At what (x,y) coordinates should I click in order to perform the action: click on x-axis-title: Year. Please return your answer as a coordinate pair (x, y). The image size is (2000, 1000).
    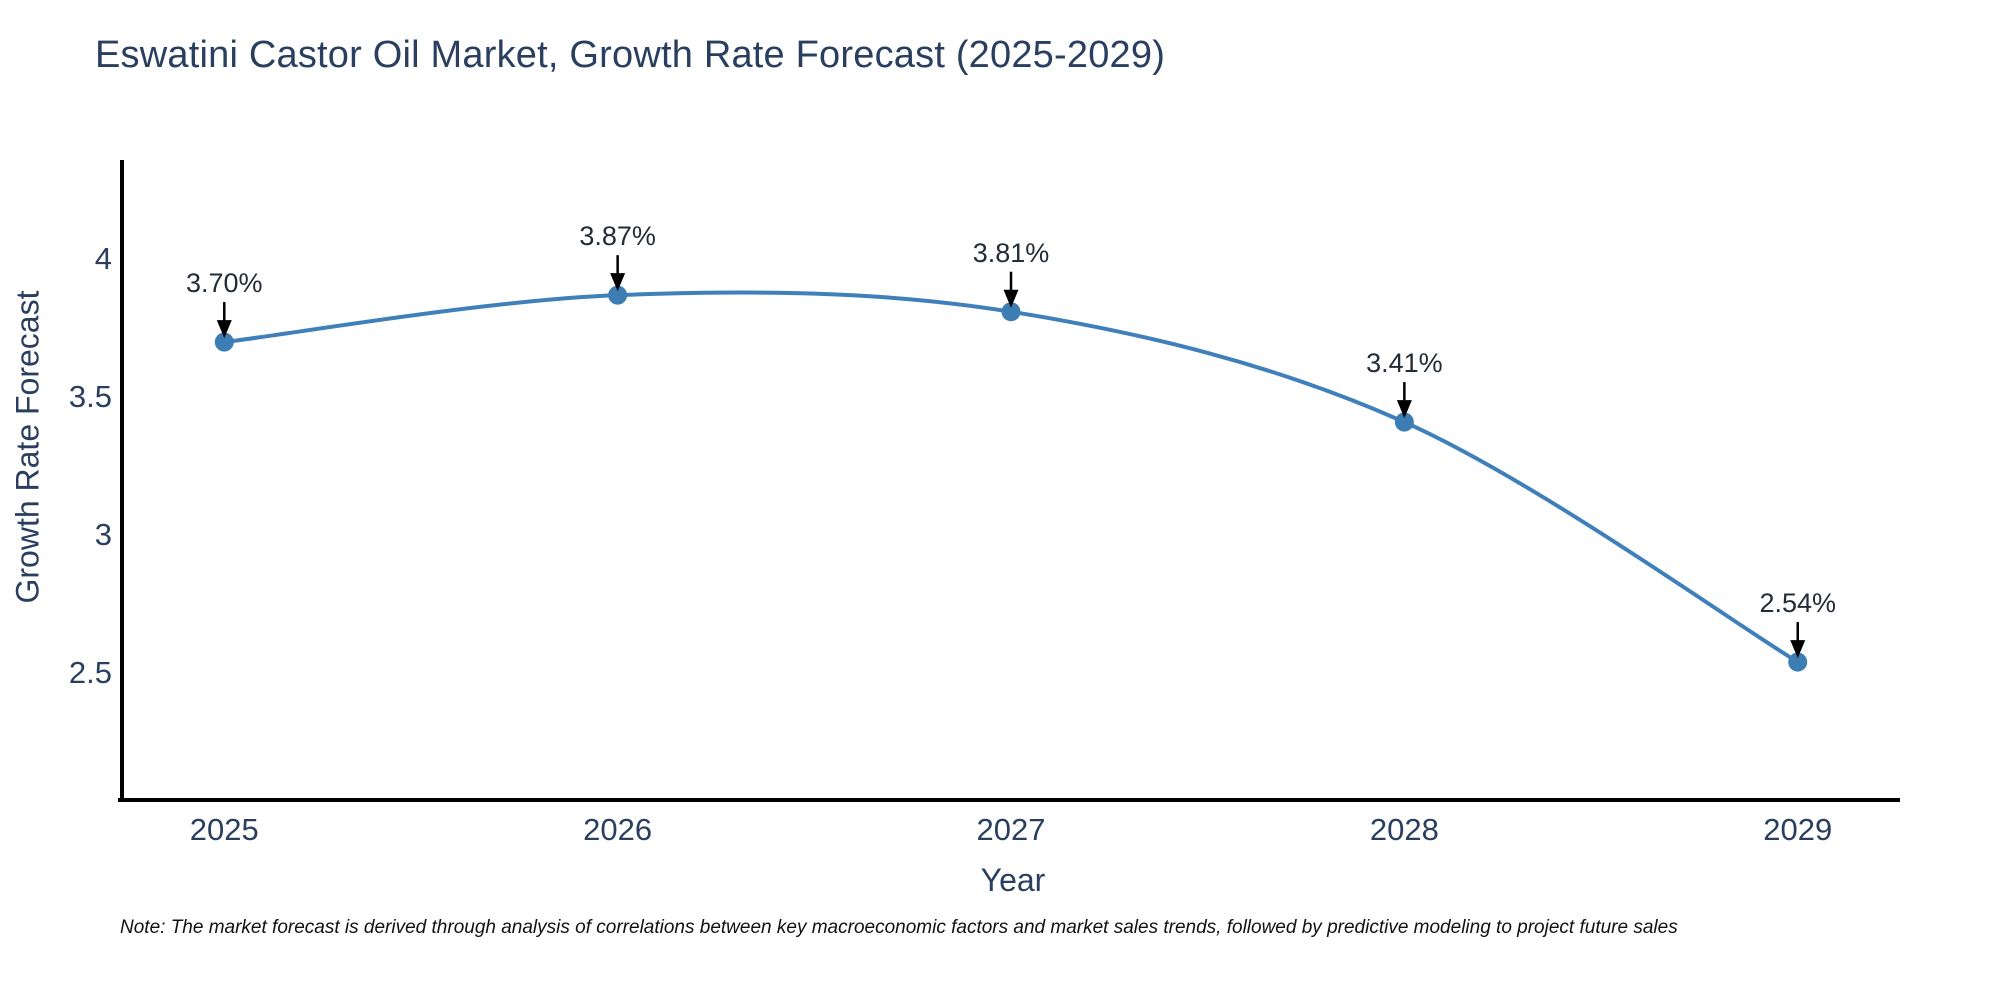
    Looking at the image, I should click on (1013, 880).